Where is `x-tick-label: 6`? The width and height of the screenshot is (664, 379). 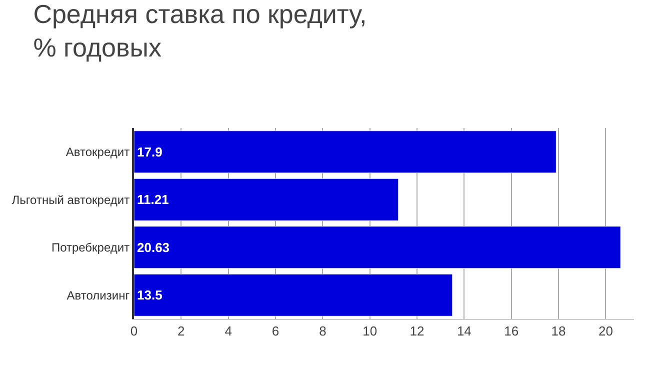 x-tick-label: 6 is located at coordinates (276, 331).